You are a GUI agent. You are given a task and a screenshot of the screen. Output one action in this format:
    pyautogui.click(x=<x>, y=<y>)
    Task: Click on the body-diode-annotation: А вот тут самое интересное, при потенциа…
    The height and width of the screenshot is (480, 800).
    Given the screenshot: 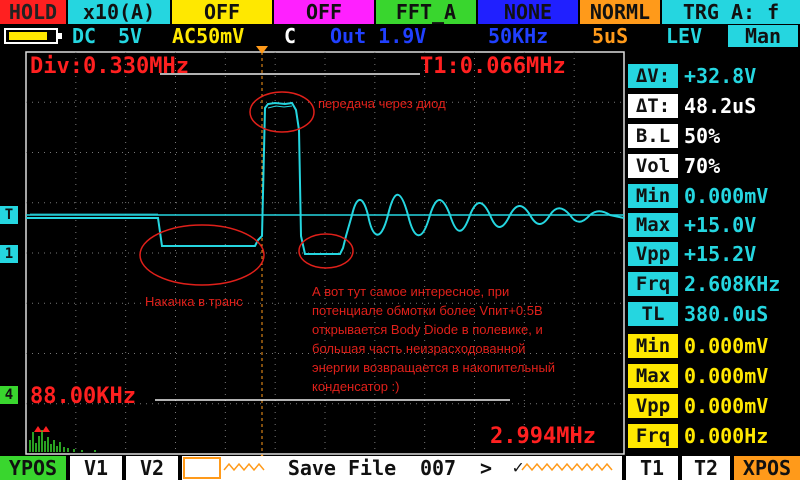 What is the action you would take?
    pyautogui.click(x=433, y=339)
    